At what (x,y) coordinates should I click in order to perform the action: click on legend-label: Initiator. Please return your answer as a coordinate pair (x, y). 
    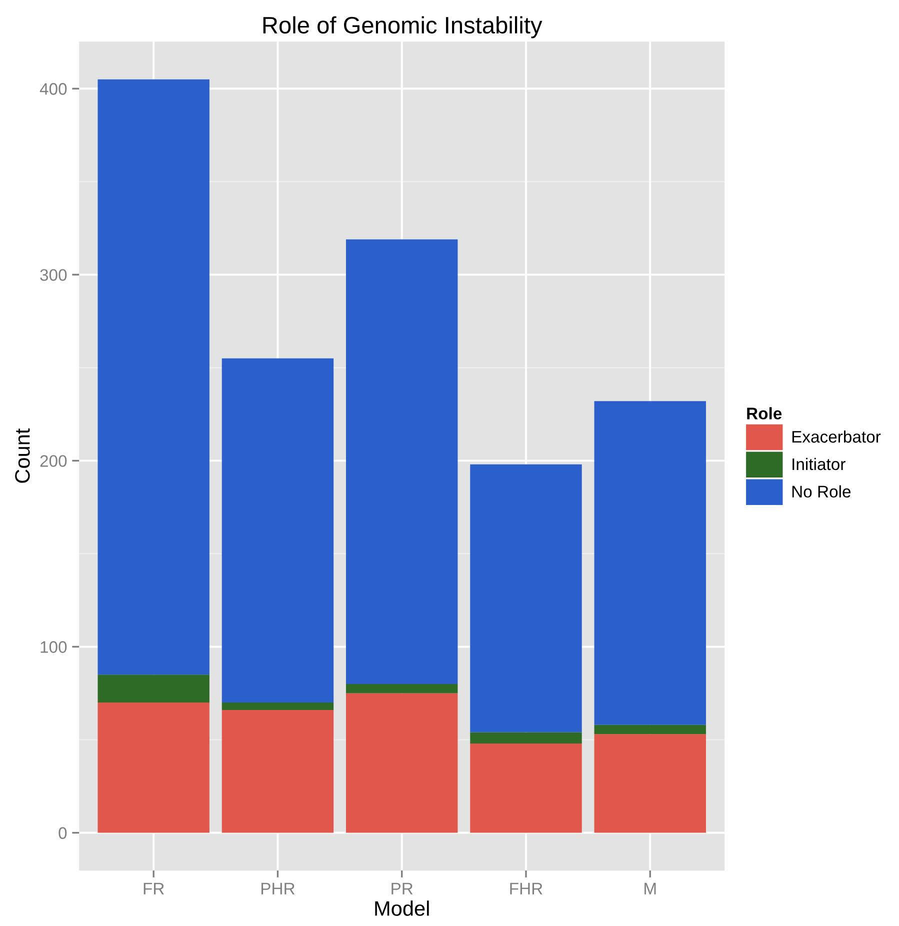
    Looking at the image, I should click on (819, 464).